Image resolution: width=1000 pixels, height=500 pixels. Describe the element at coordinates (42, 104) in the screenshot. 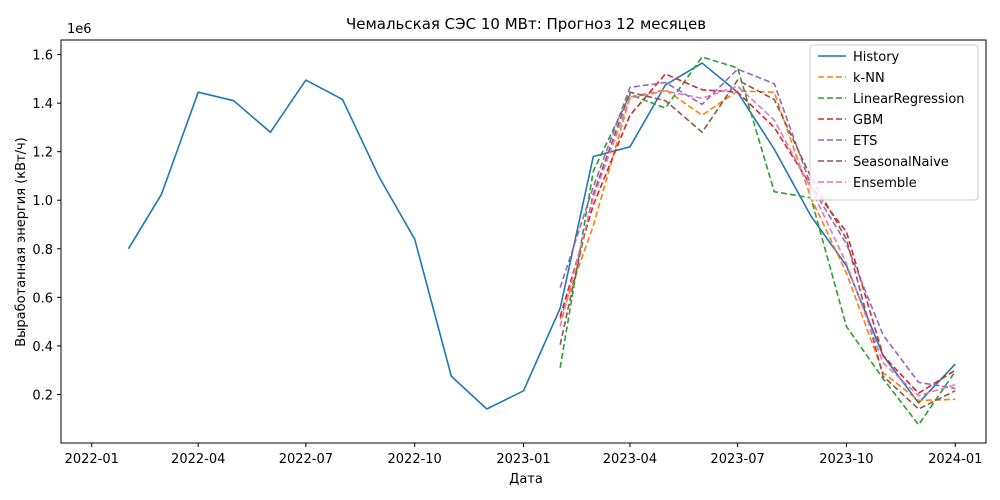

I see `y-tick-label: 1.4` at that location.